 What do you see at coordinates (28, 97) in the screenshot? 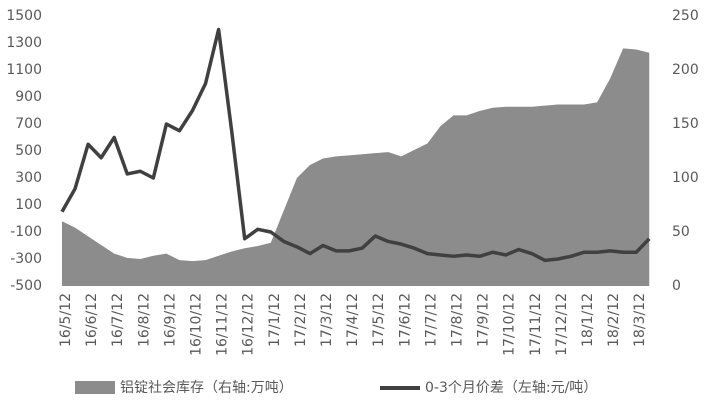
I see `y-tick-label: 900` at bounding box center [28, 97].